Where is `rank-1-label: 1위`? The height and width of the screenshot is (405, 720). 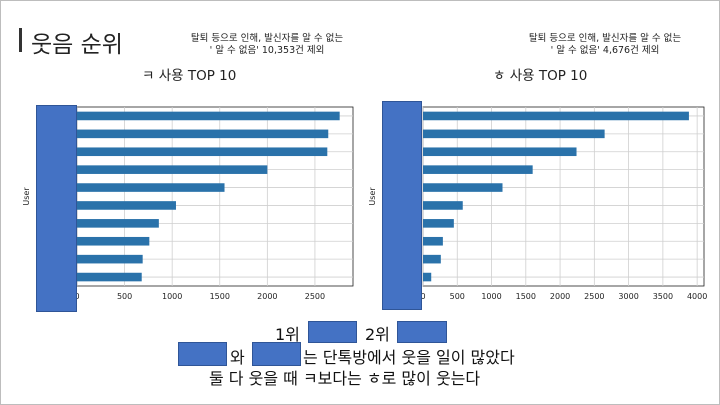 rank-1-label: 1위 is located at coordinates (287, 334).